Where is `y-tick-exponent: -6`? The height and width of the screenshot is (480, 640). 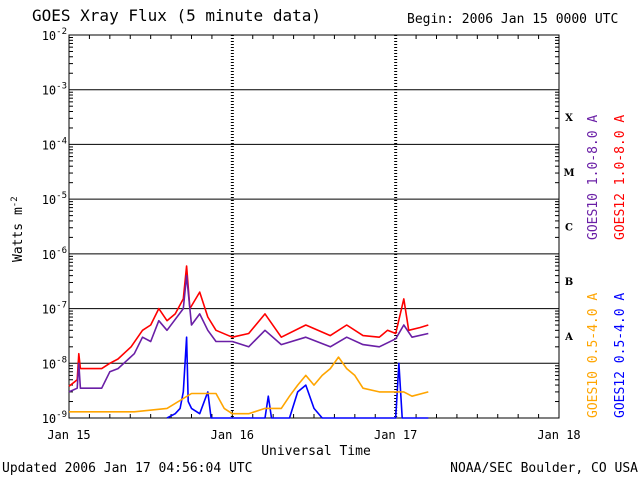
y-tick-exponent: -6 is located at coordinates (61, 251).